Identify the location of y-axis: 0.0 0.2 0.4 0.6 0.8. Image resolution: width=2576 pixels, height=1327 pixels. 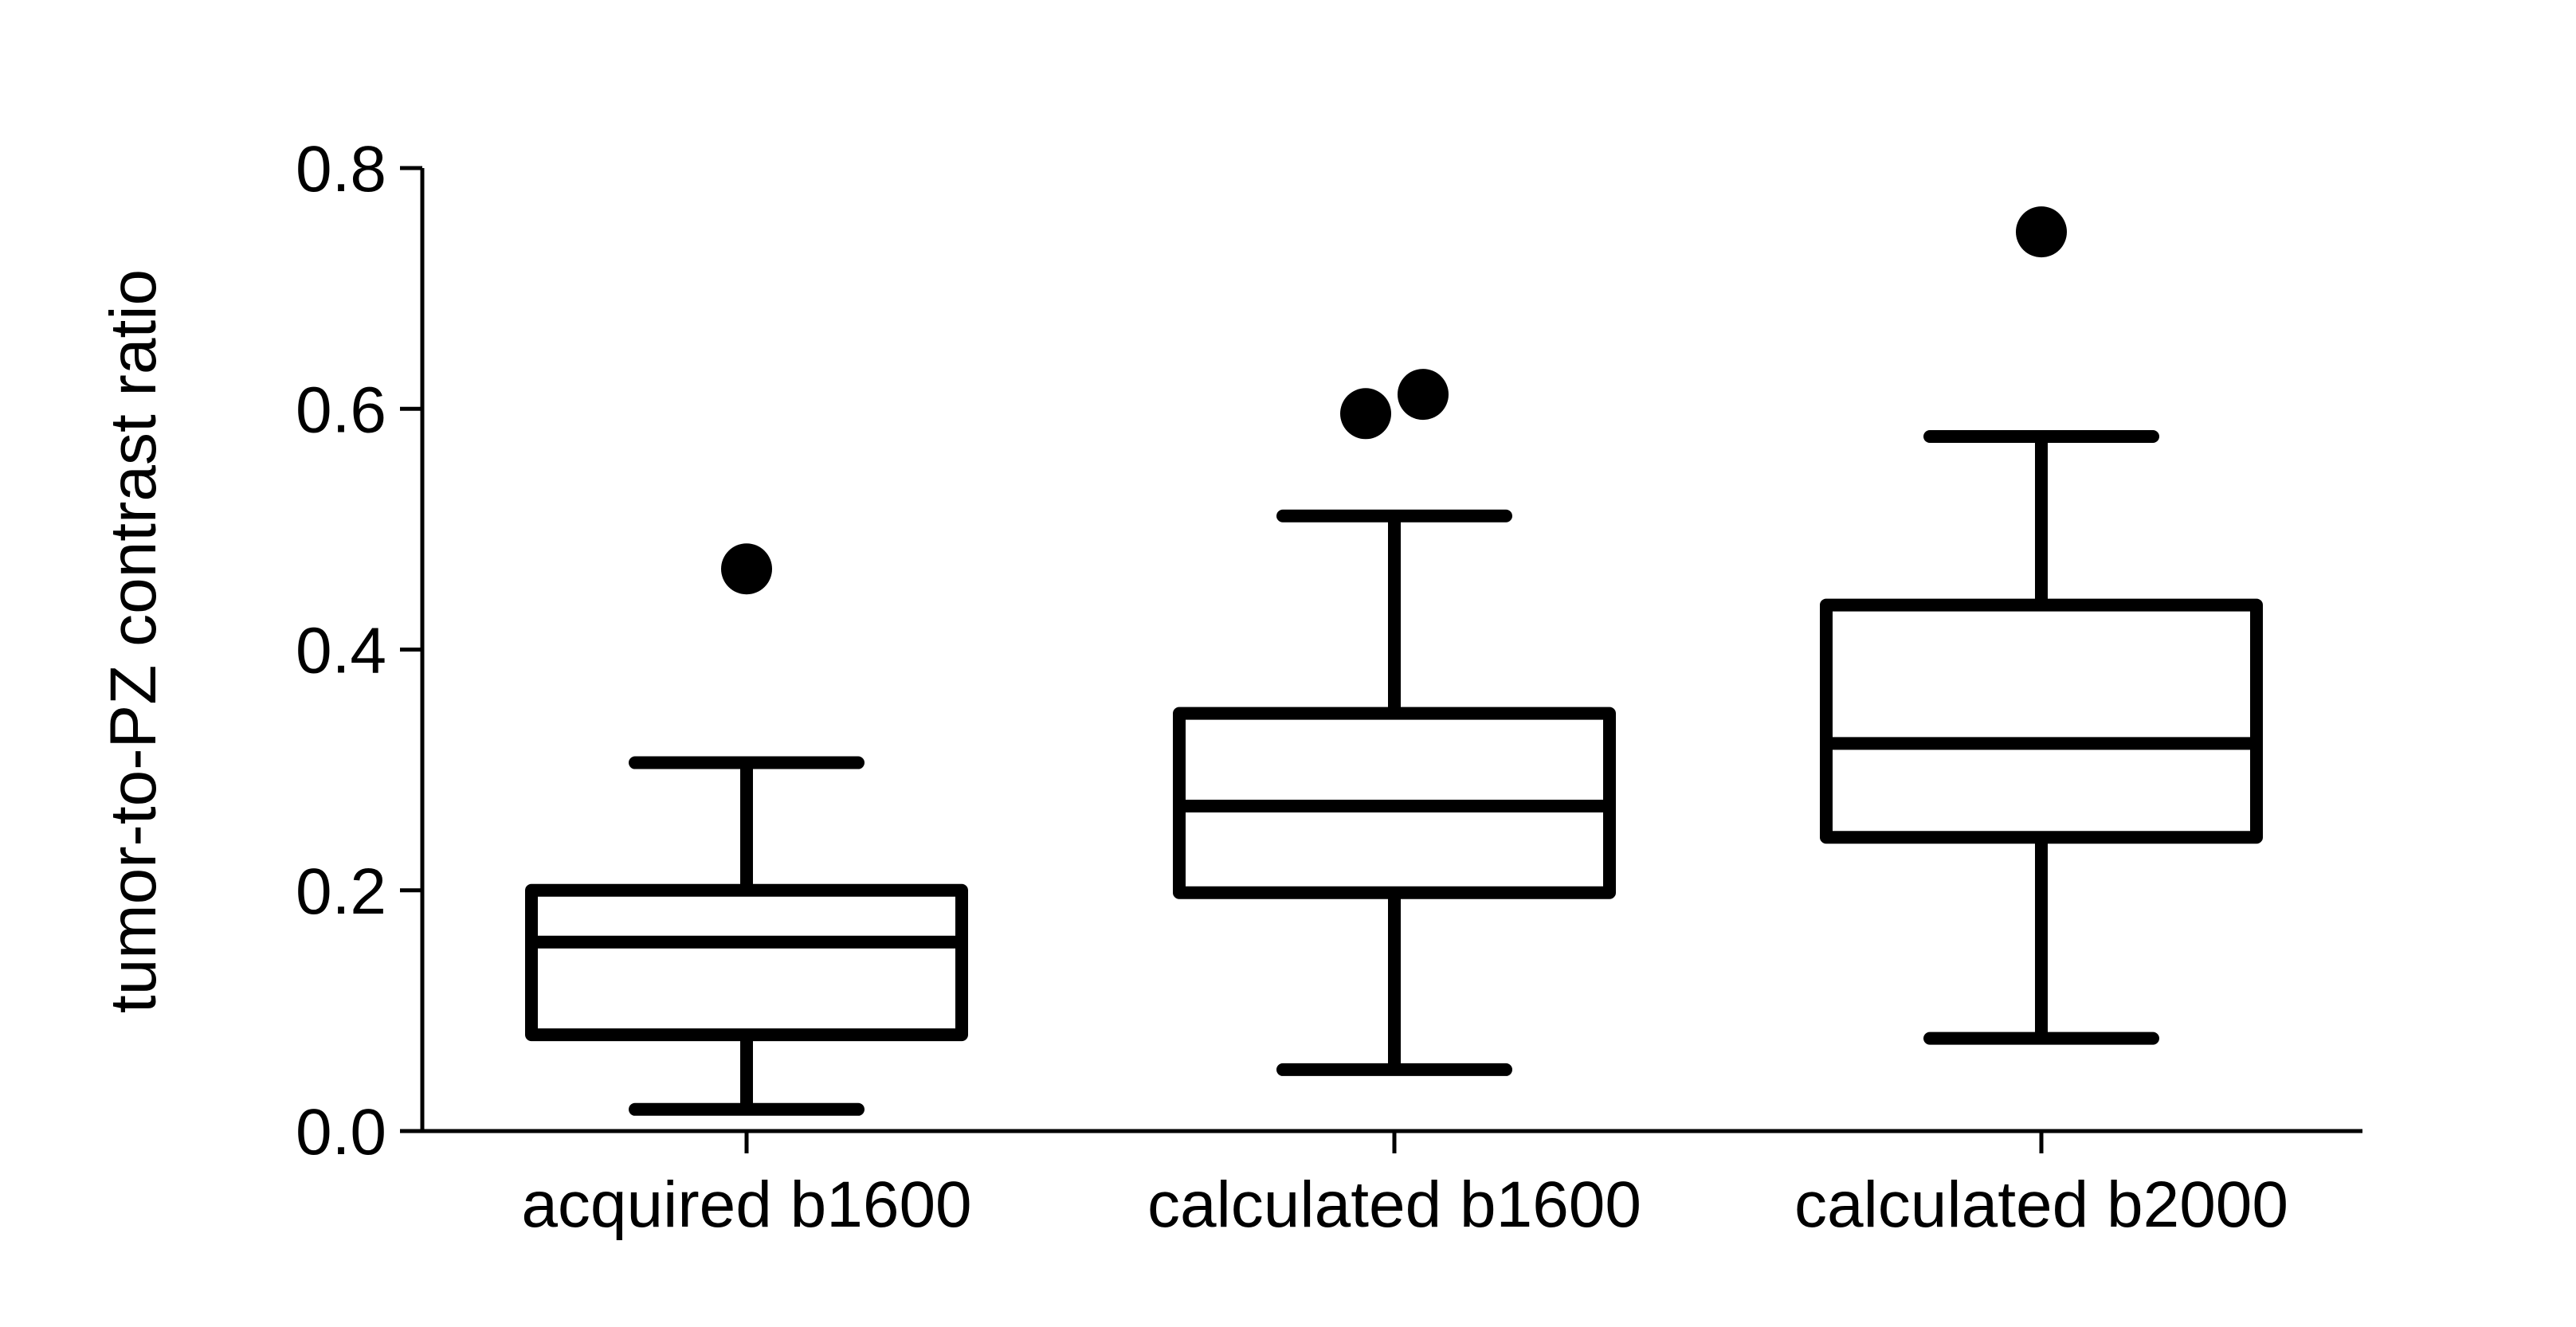
(360, 650).